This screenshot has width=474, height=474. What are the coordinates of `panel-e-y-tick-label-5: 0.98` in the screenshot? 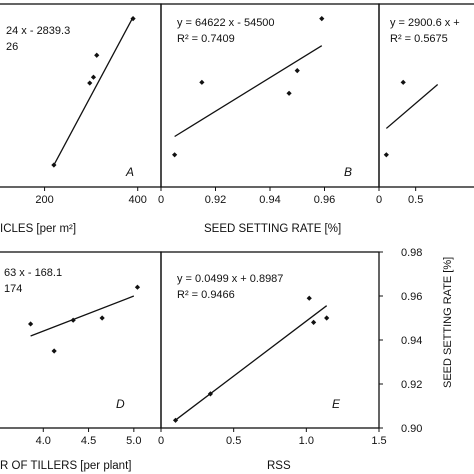 It's located at (411, 253).